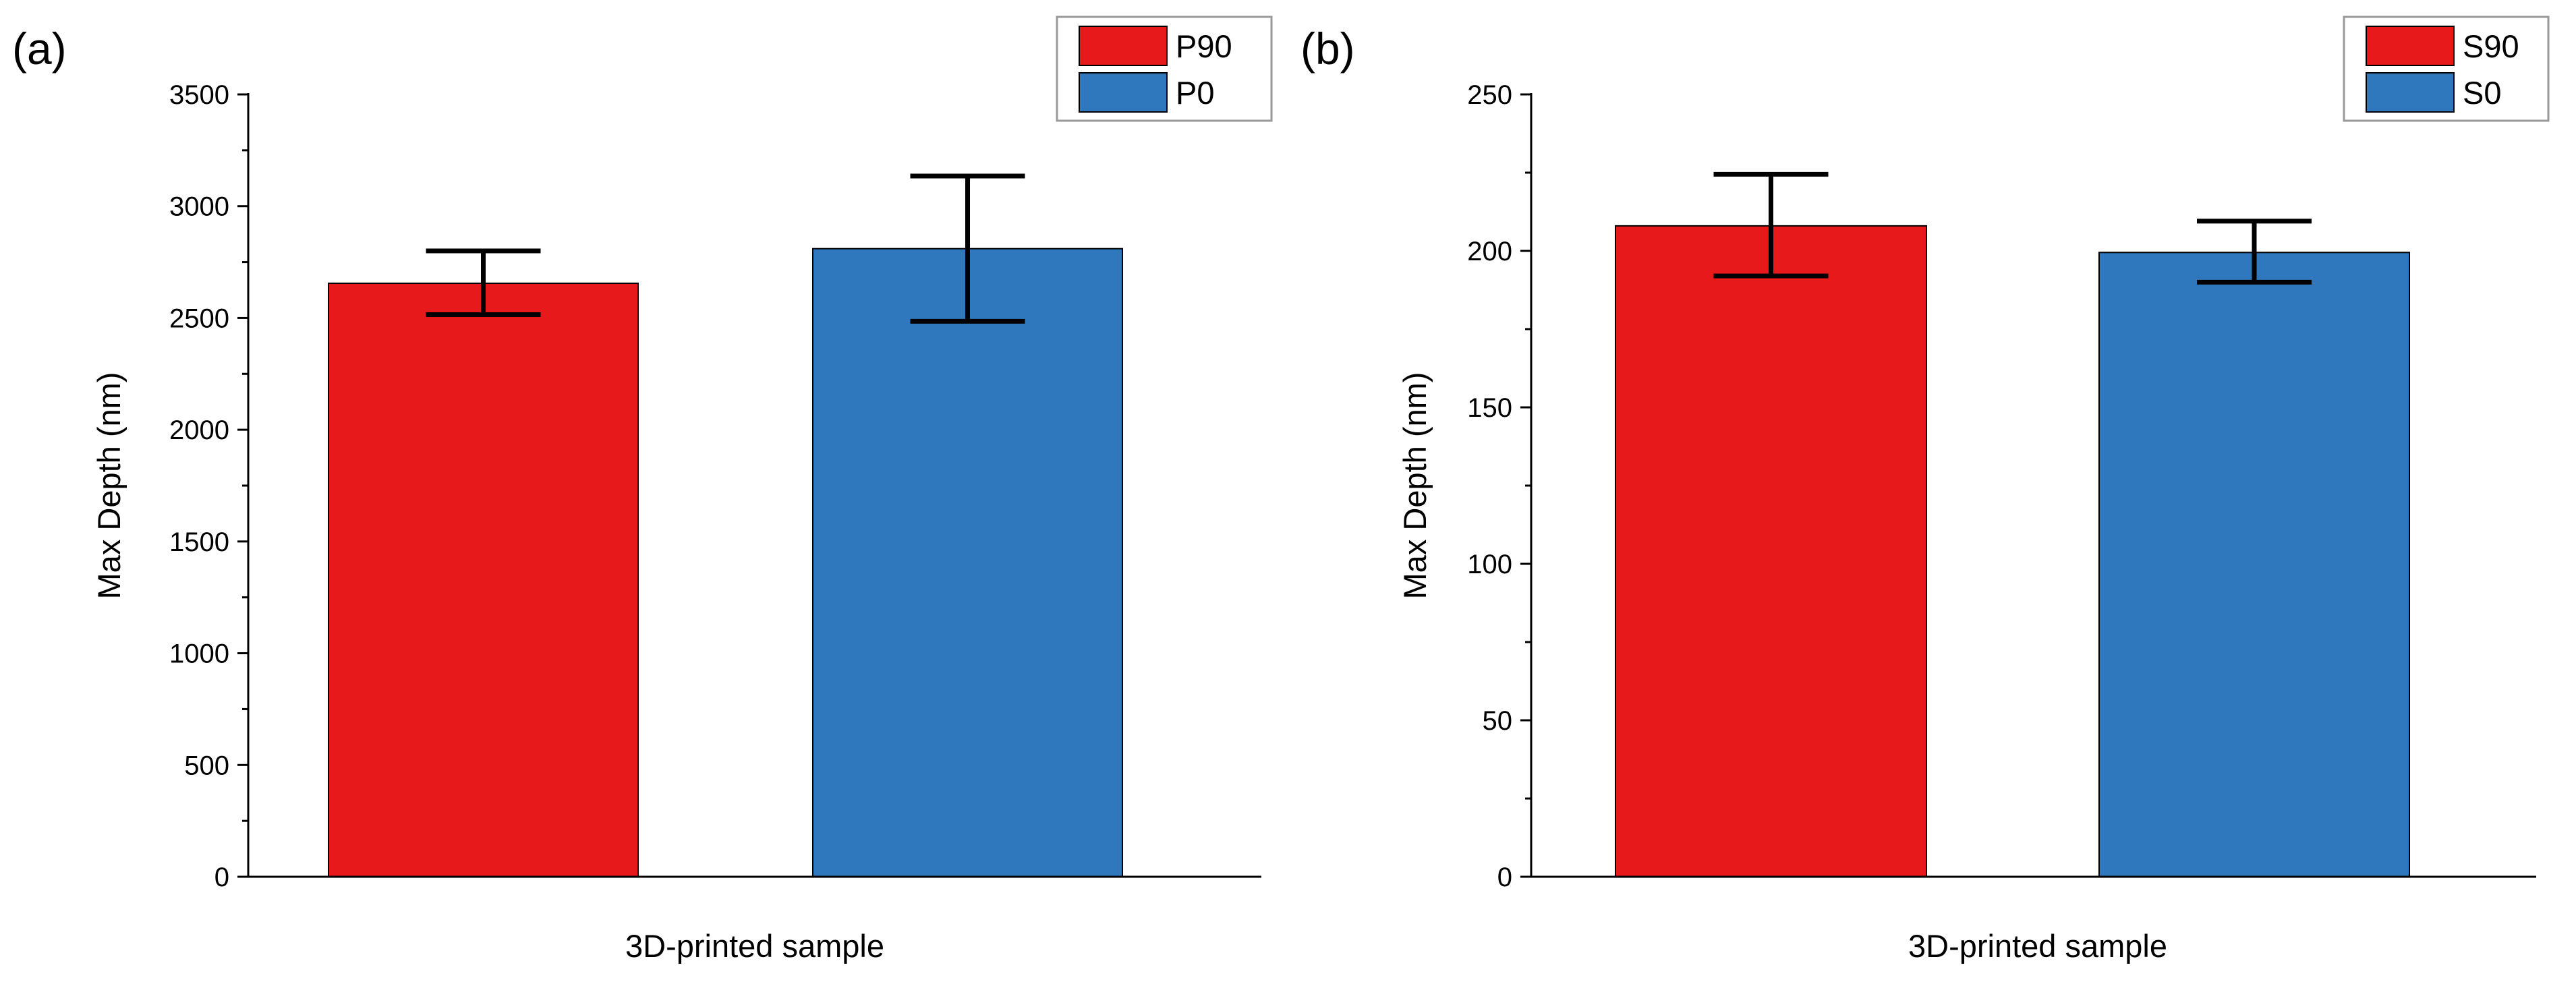  Describe the element at coordinates (1327, 49) in the screenshot. I see `panel-label: (b)` at that location.